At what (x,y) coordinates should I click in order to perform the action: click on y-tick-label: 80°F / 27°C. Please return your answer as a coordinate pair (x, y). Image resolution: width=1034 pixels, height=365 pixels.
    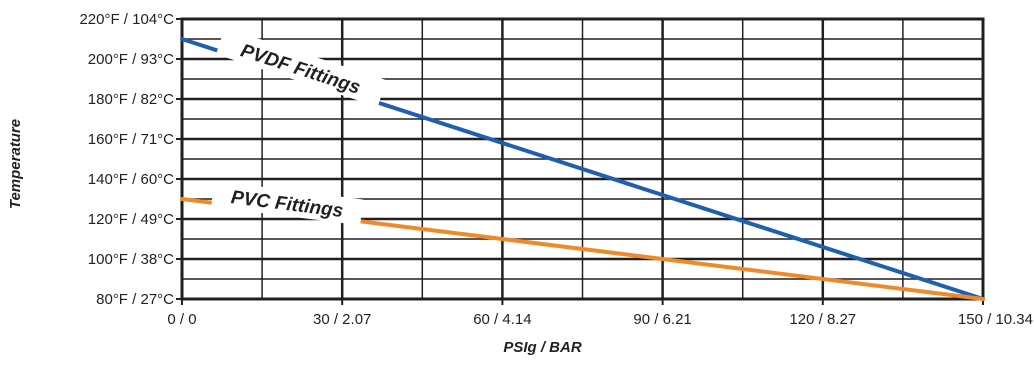
    Looking at the image, I should click on (135, 299).